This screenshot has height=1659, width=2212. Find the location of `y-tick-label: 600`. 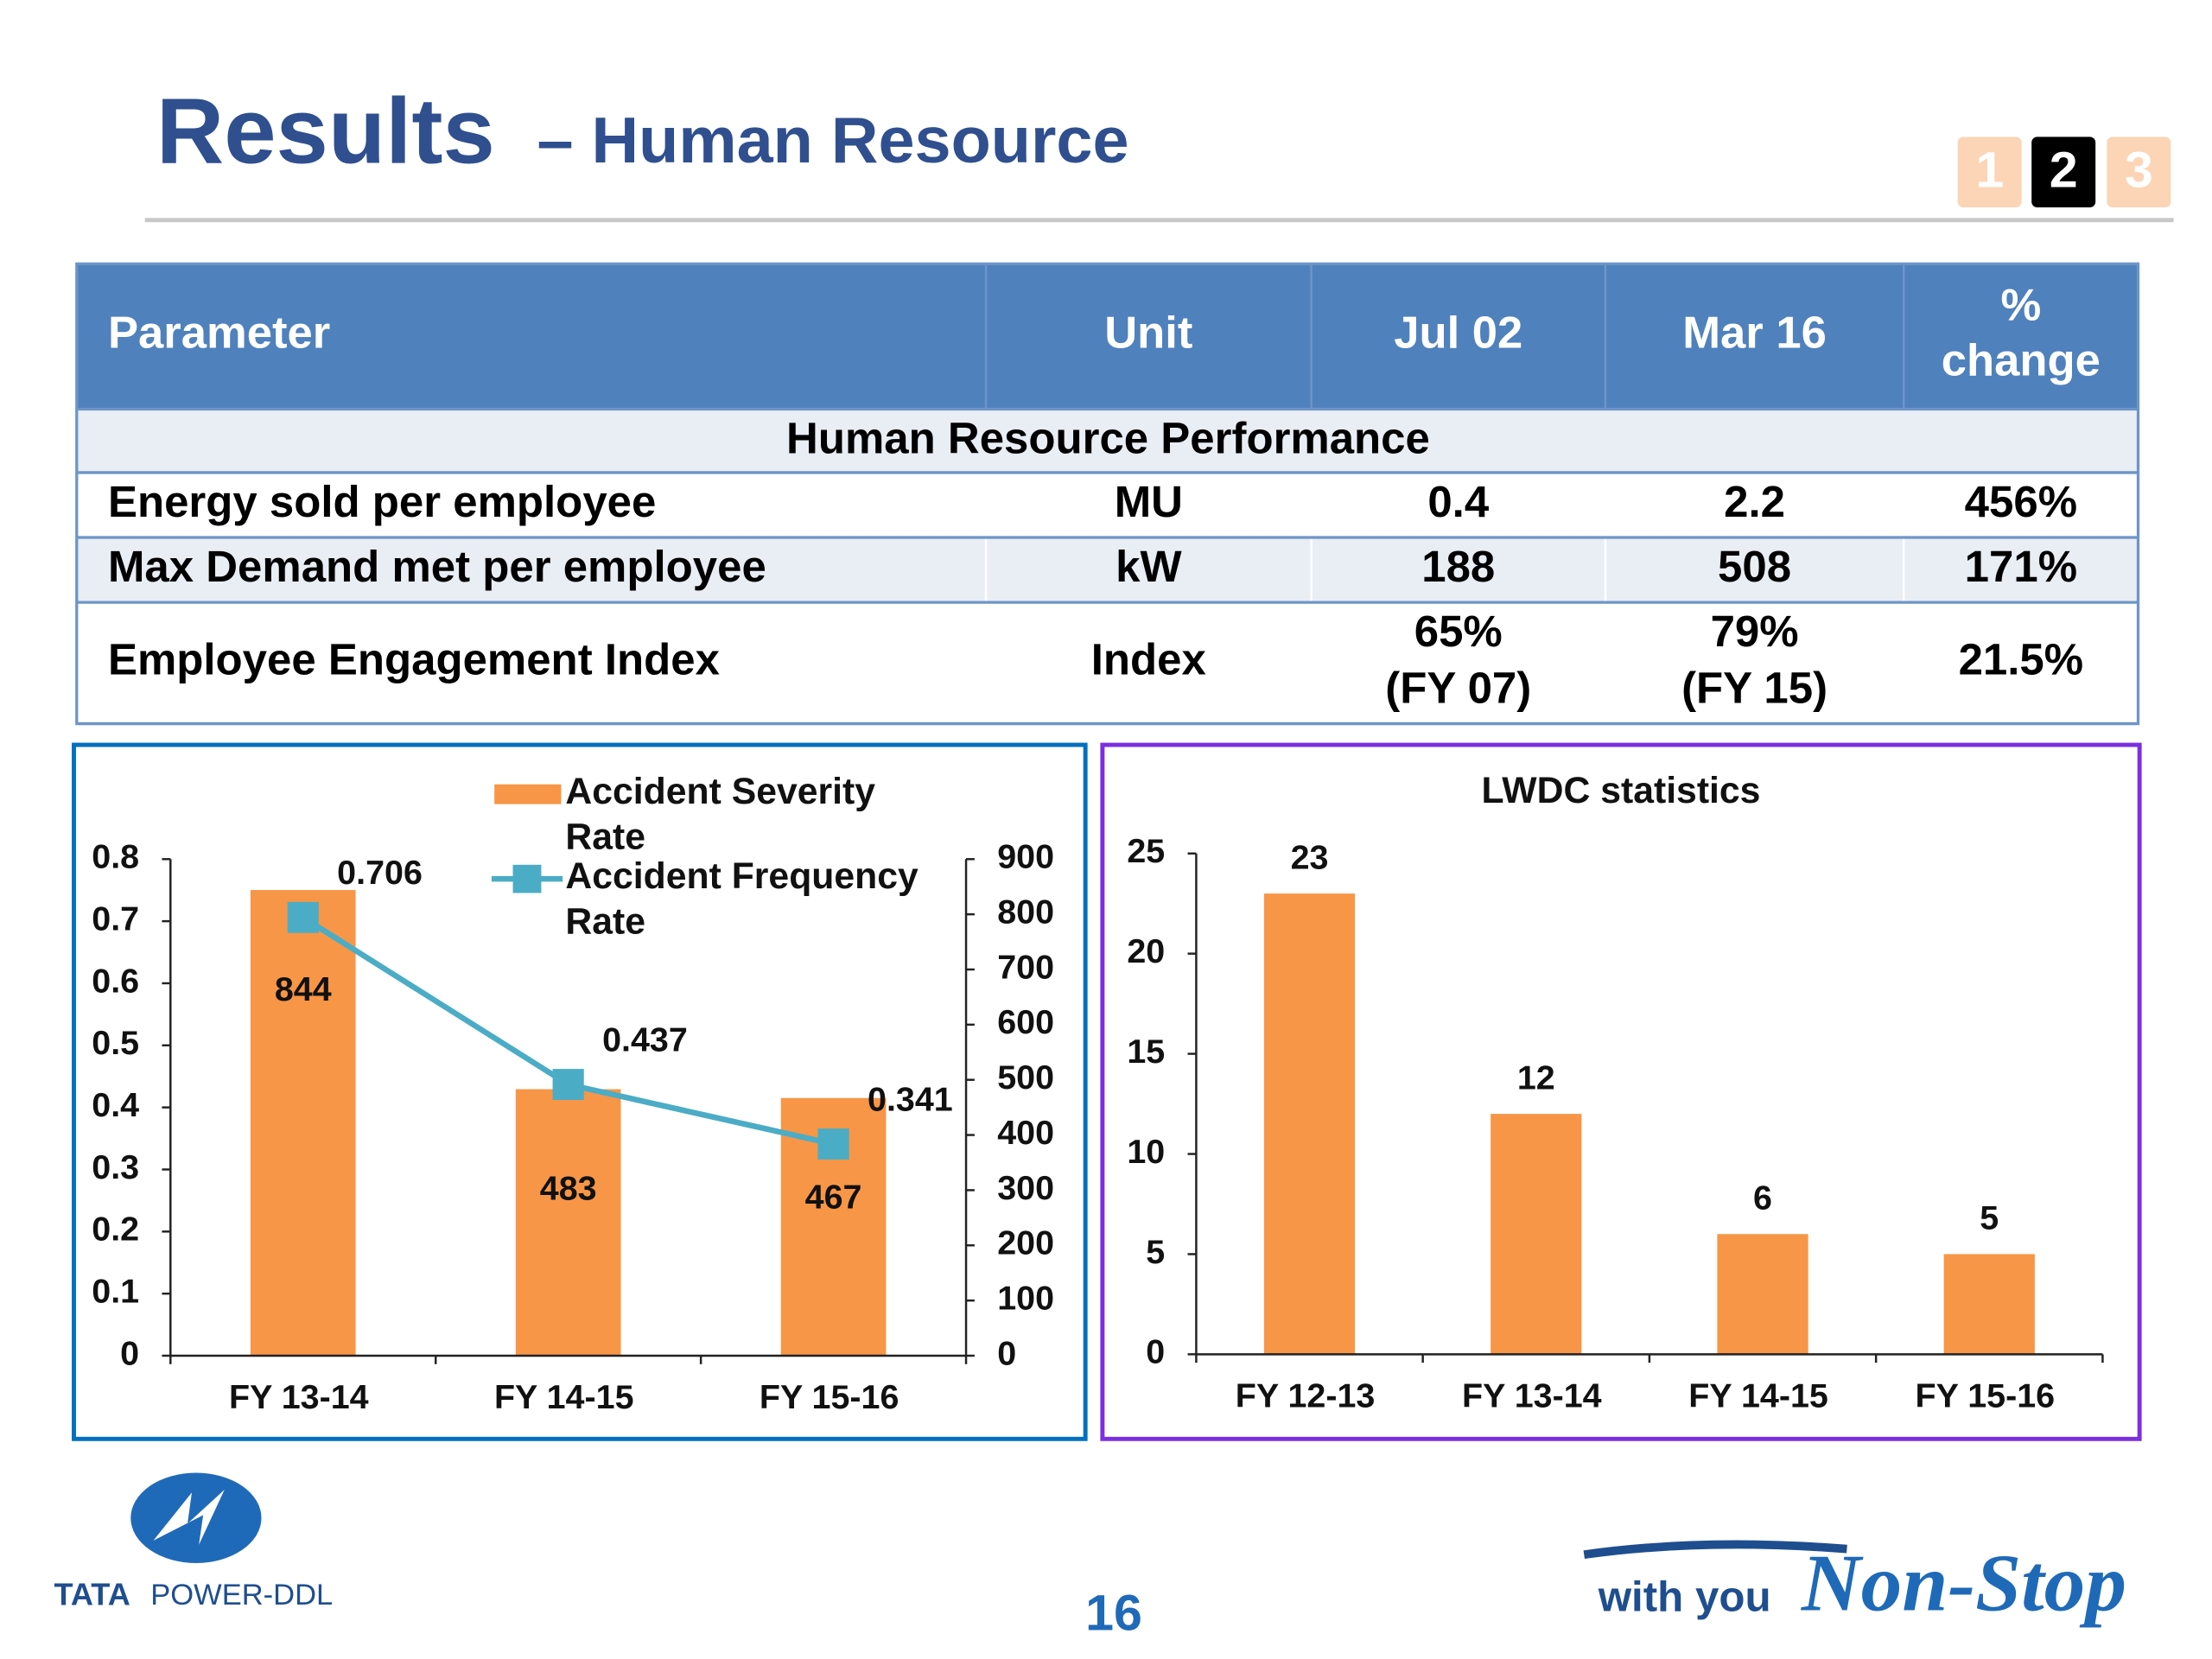

y-tick-label: 600 is located at coordinates (1025, 1022).